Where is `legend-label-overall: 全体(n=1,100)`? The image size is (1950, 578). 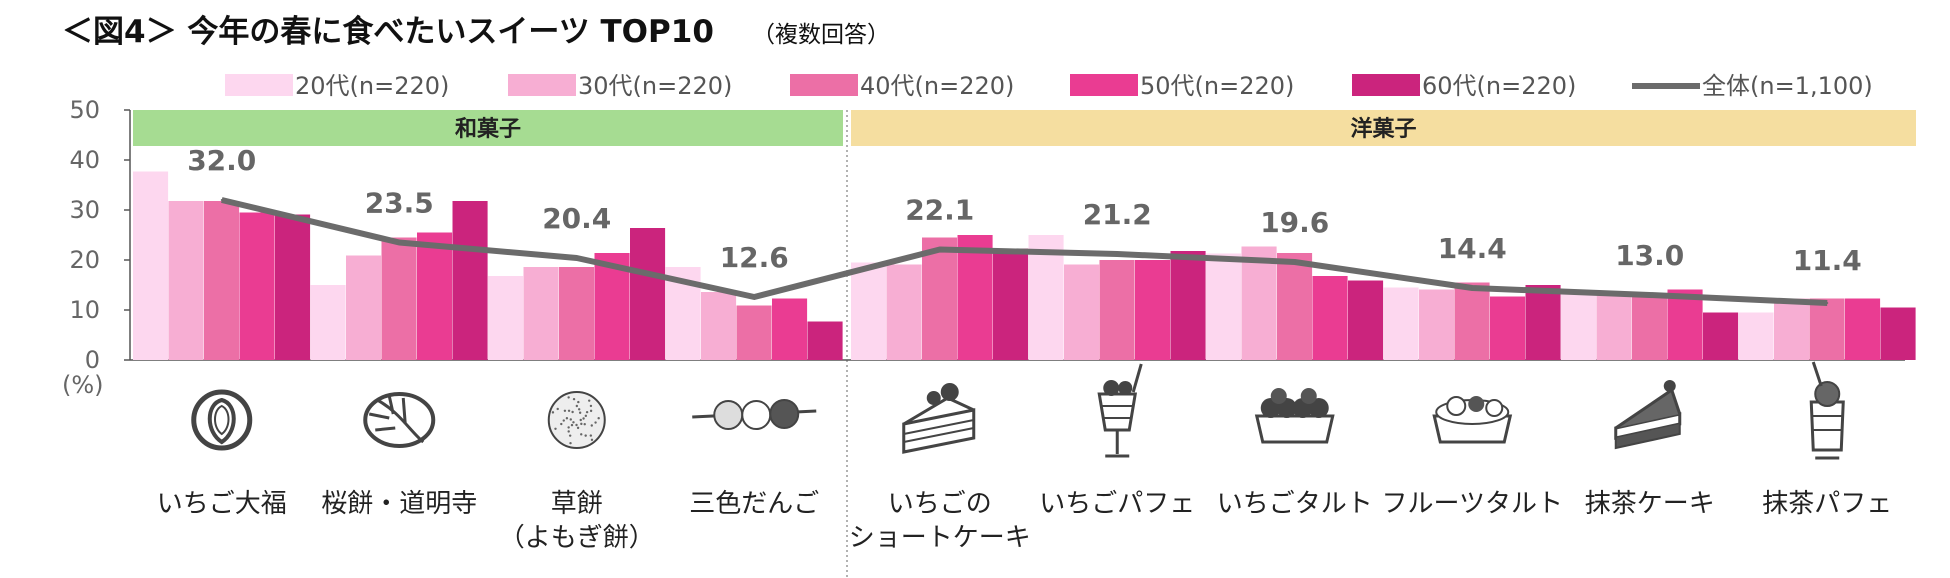 legend-label-overall: 全体(n=1,100) is located at coordinates (1787, 86).